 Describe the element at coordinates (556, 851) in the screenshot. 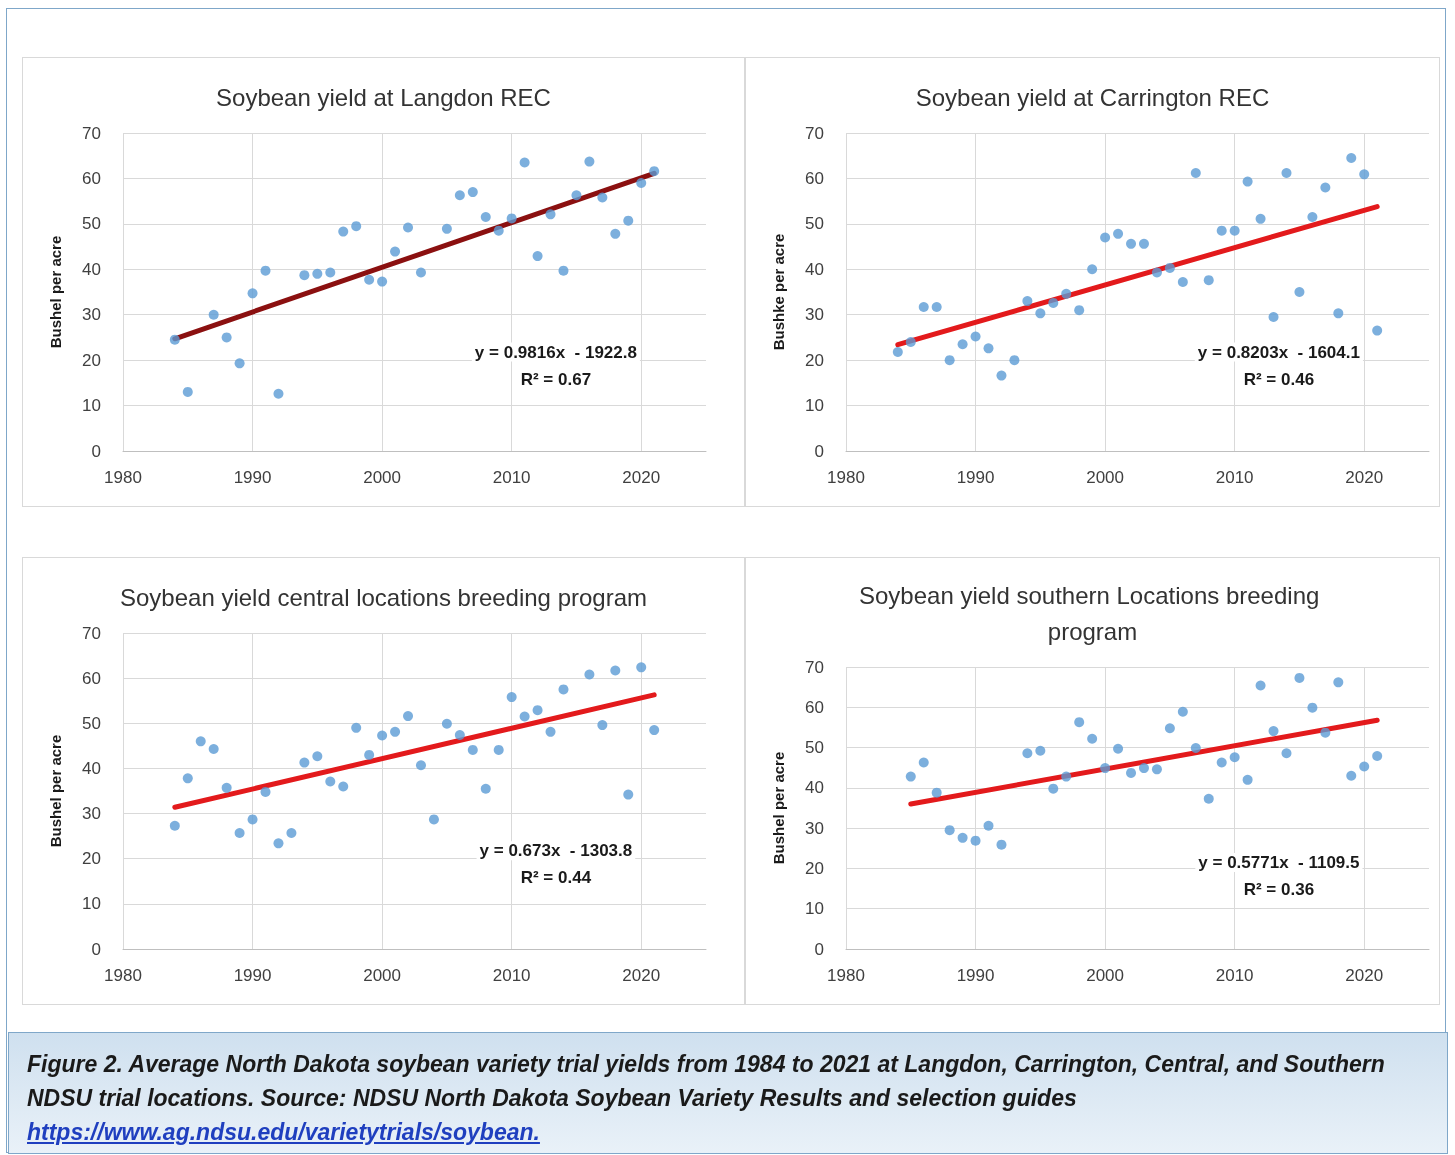

I see `annotation: y = 0.673x - 1303.8` at that location.